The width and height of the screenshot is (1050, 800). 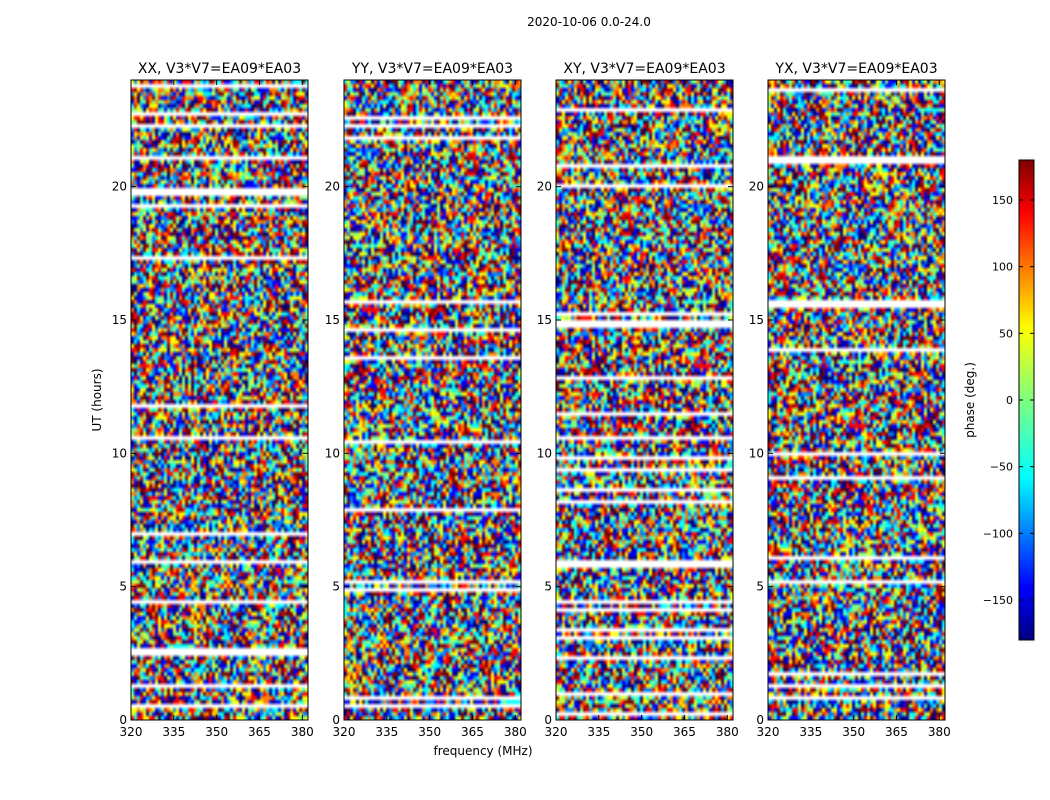 What do you see at coordinates (1002, 267) in the screenshot?
I see `colorbar-tick-label: 100` at bounding box center [1002, 267].